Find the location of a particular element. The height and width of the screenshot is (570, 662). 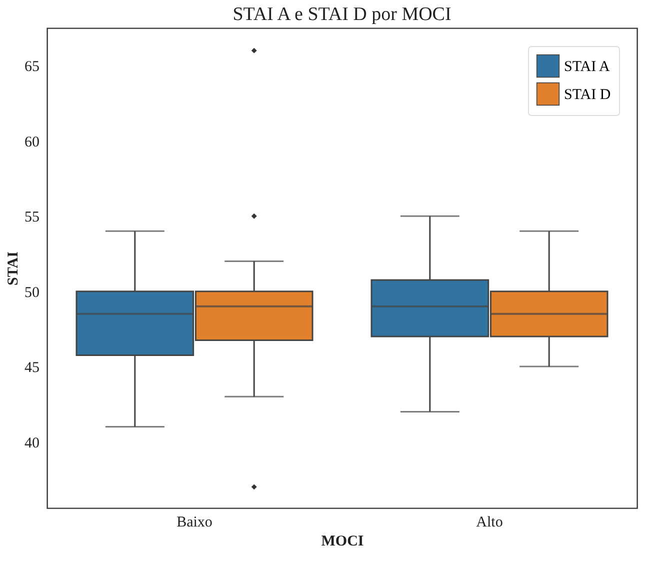

y-axis-title: STAI is located at coordinates (14, 268).